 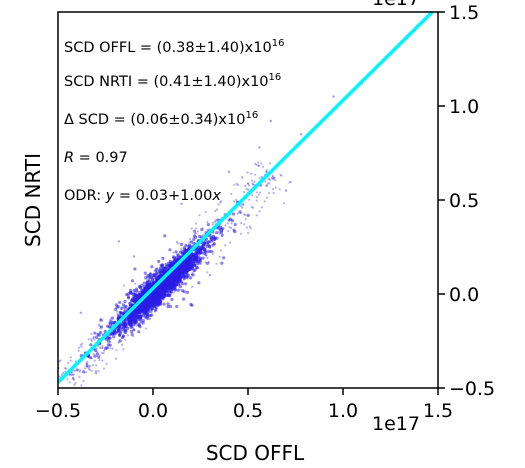 I want to click on y-tick-label: 1.5, so click(x=464, y=13).